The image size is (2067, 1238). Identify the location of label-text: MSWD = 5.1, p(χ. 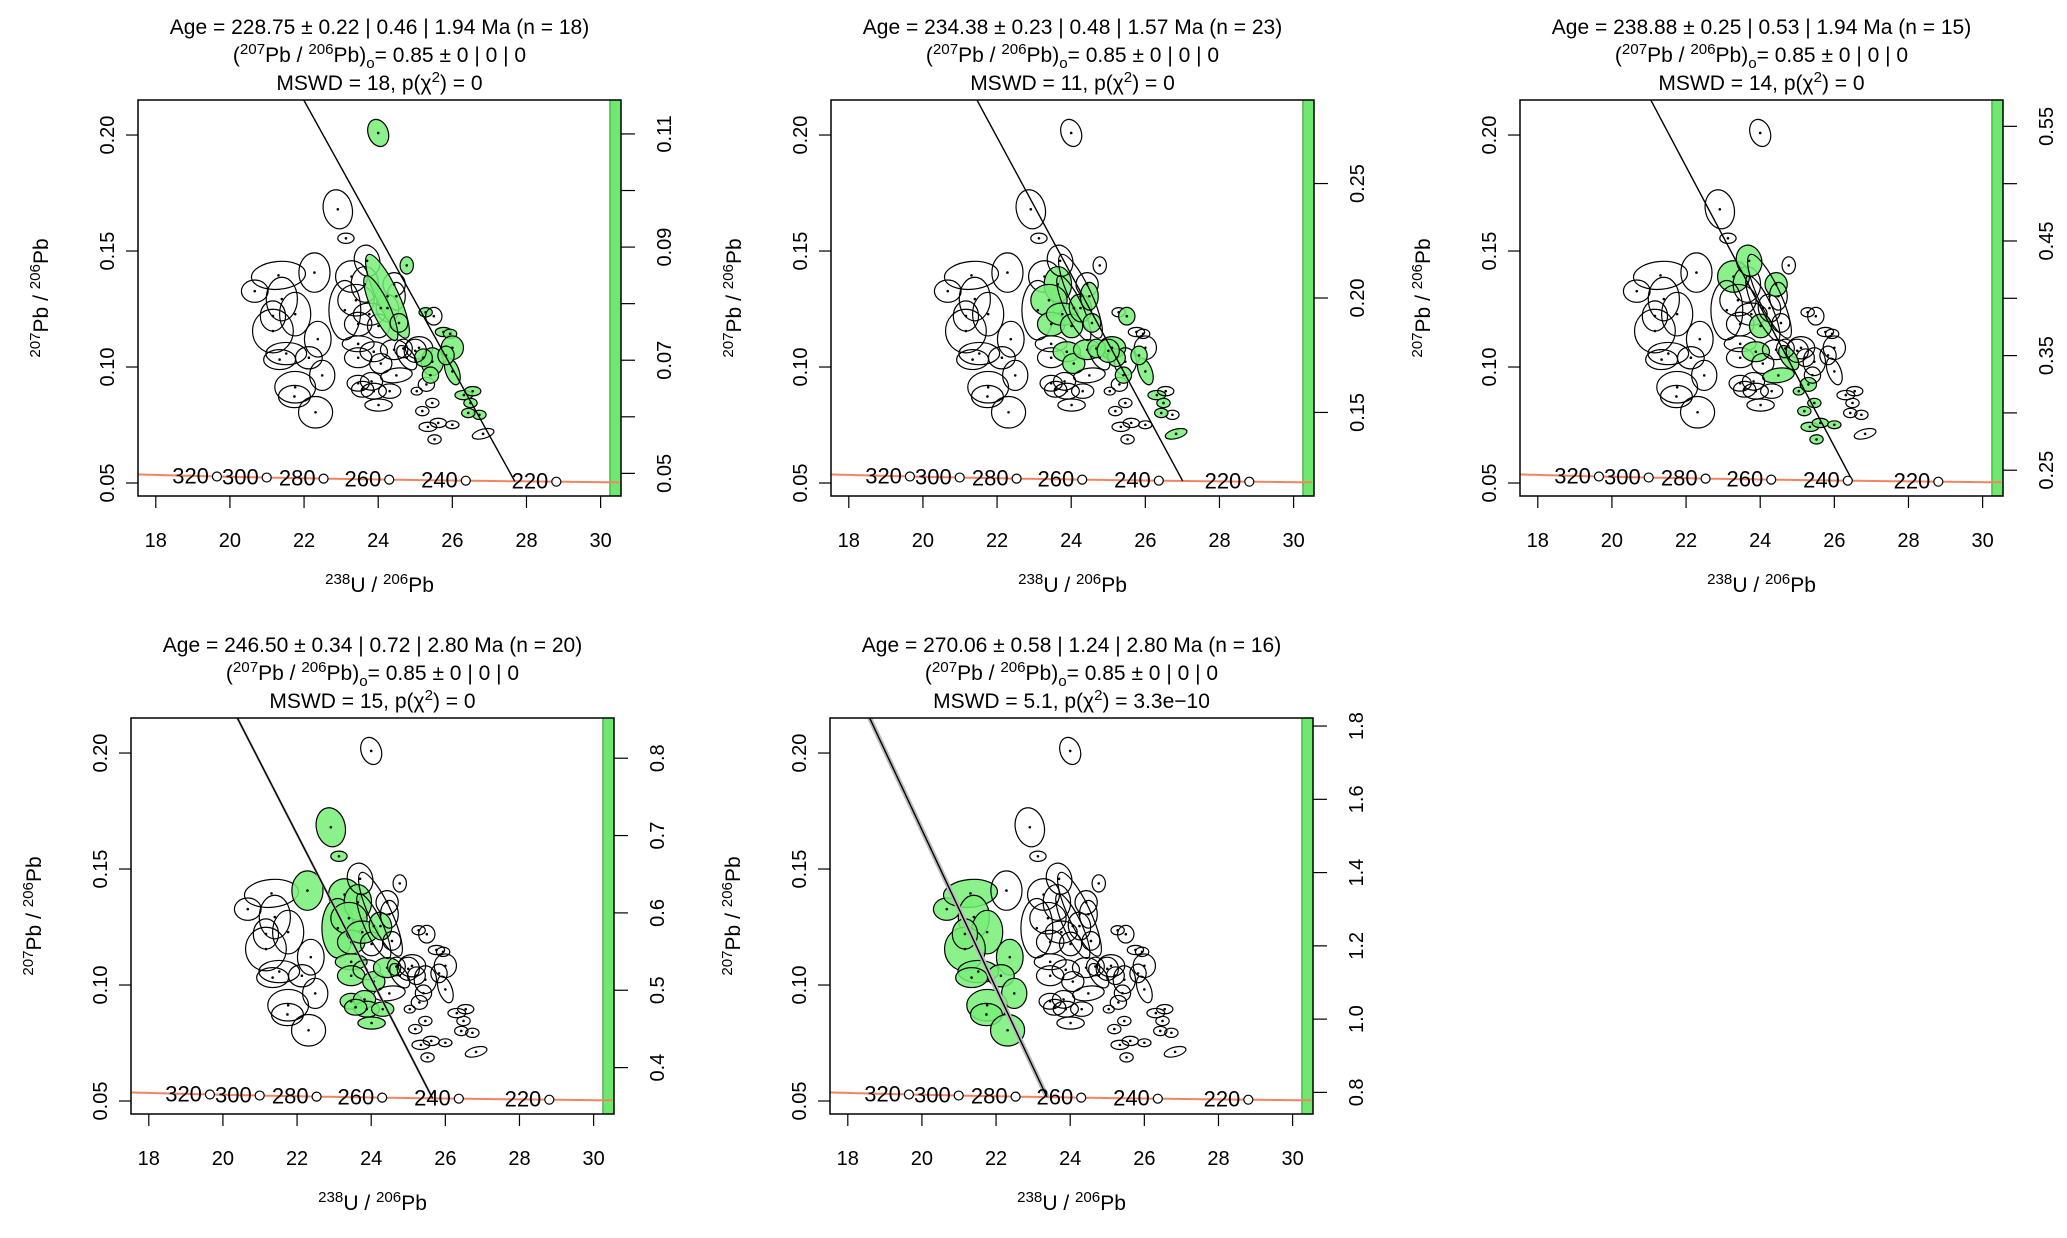
(1013, 701).